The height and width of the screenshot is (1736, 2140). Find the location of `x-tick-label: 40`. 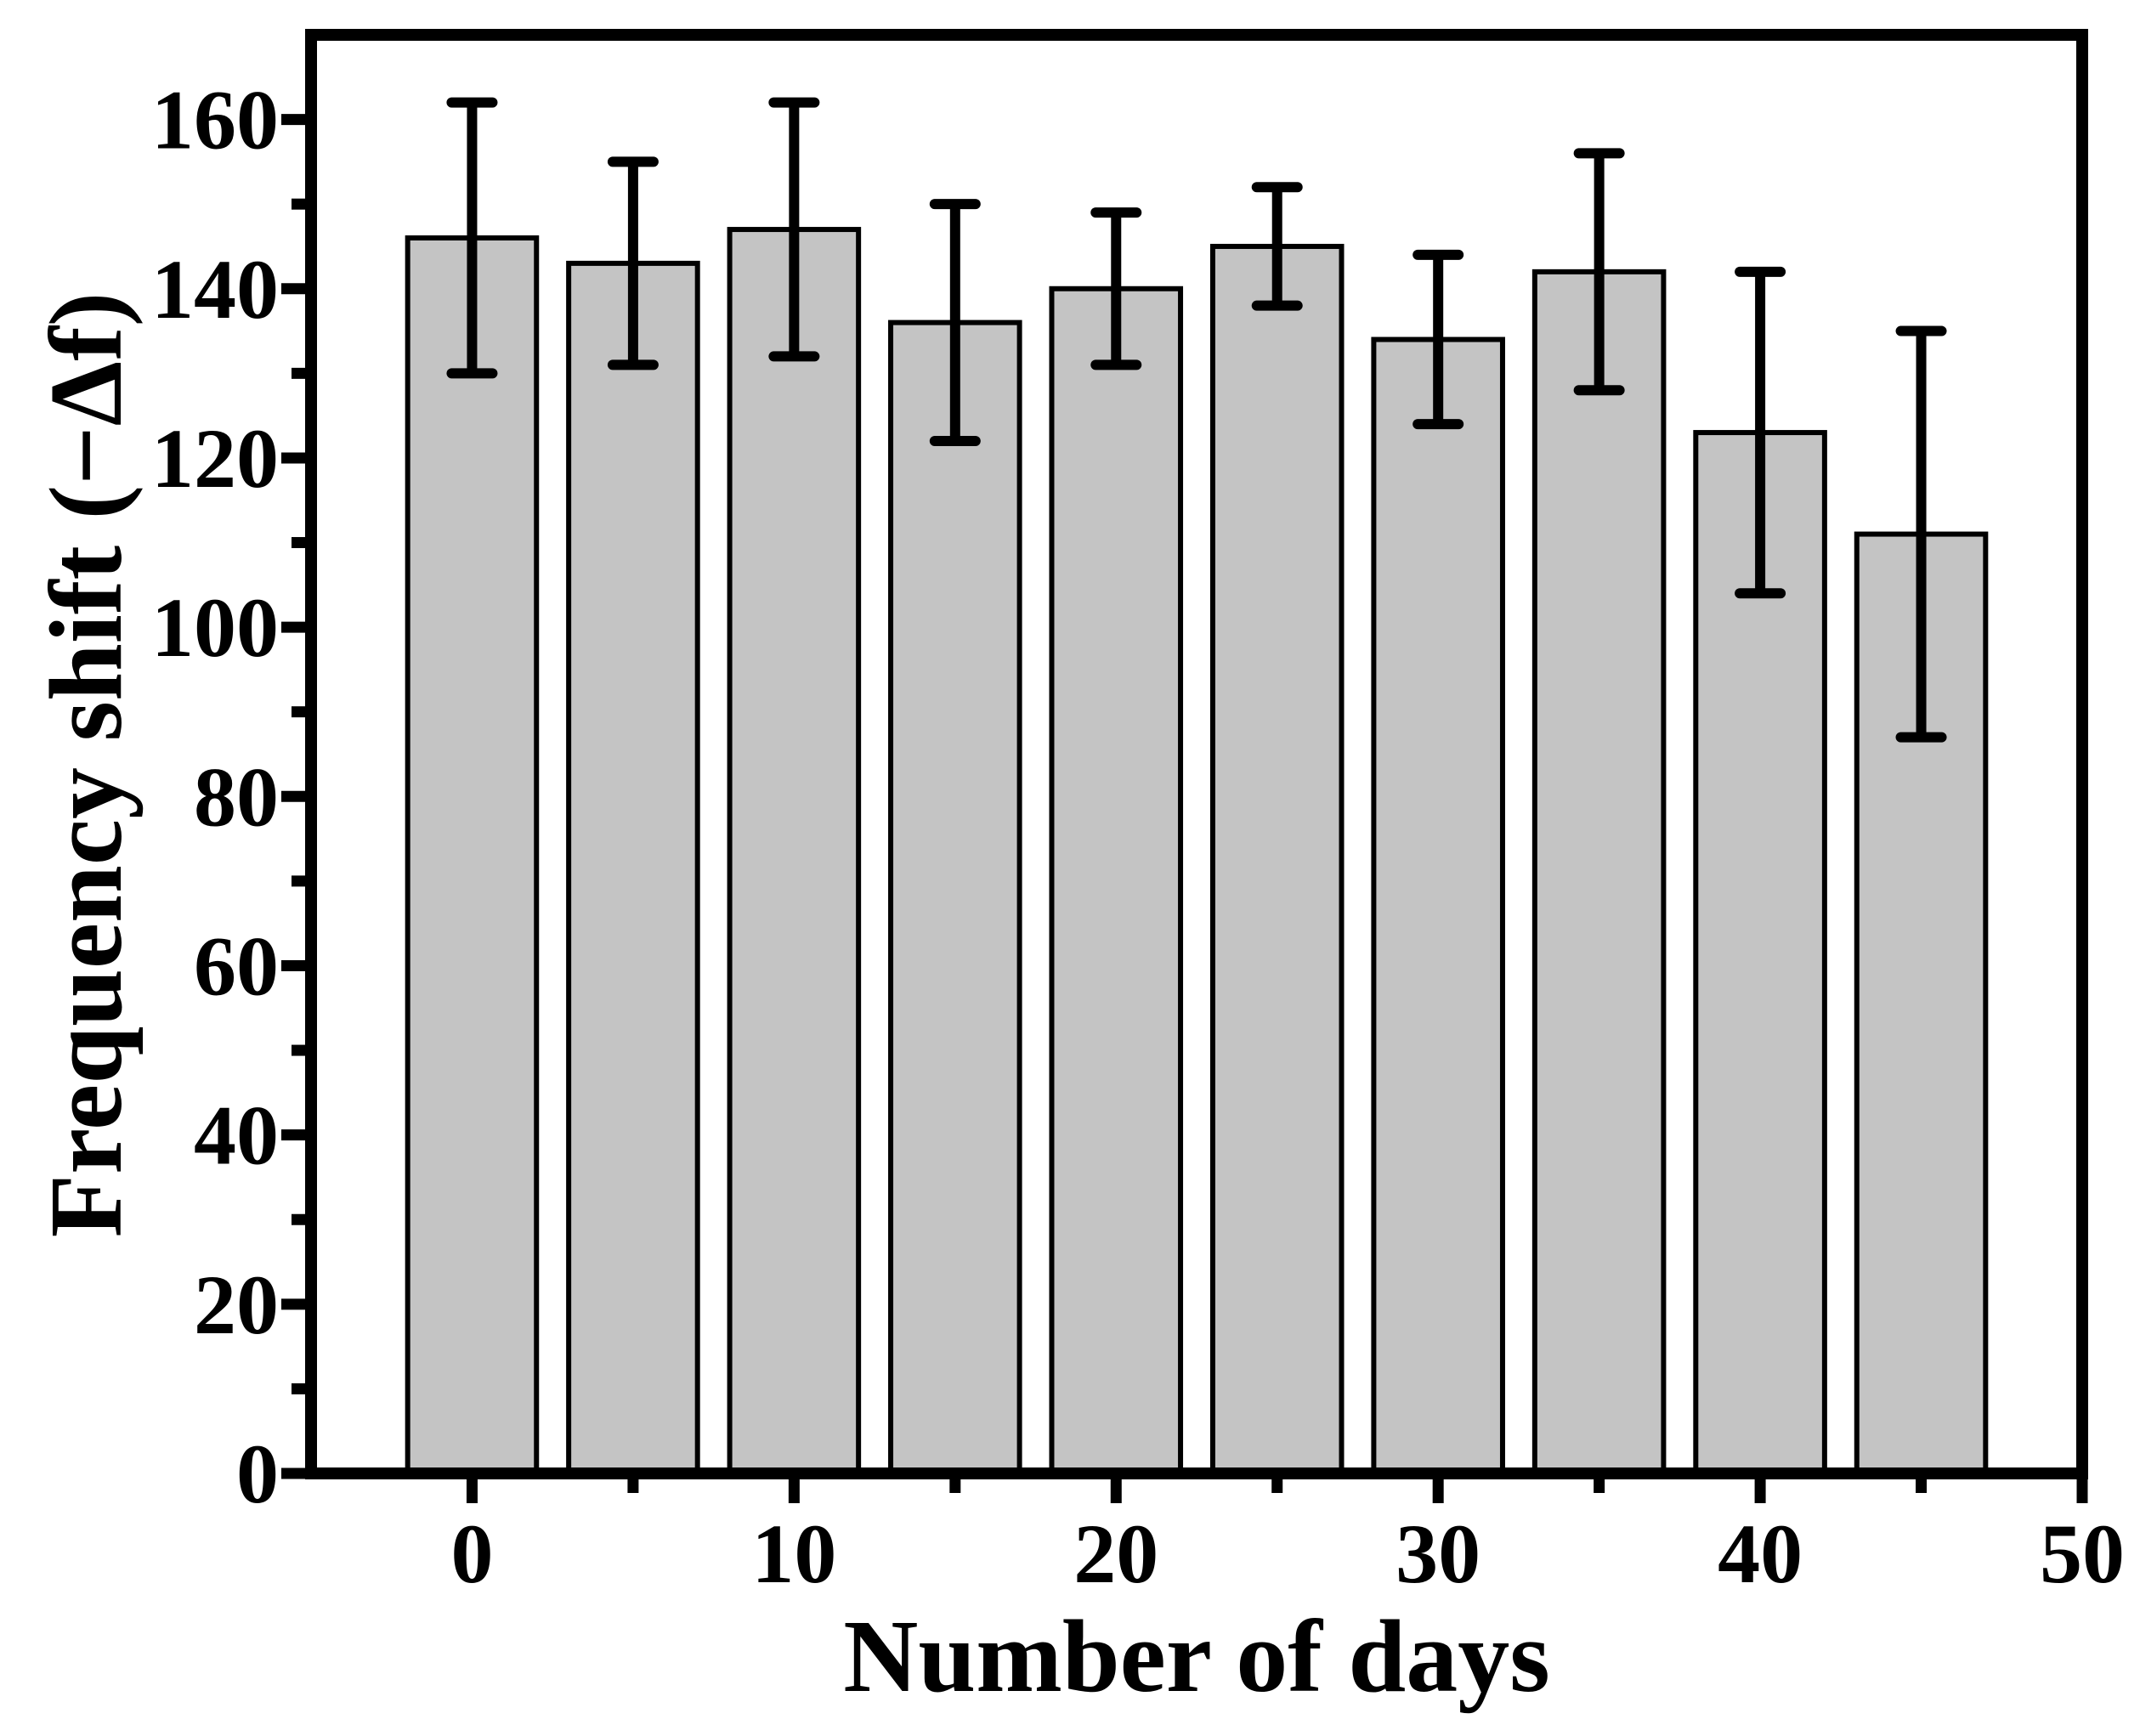

x-tick-label: 40 is located at coordinates (1760, 1554).